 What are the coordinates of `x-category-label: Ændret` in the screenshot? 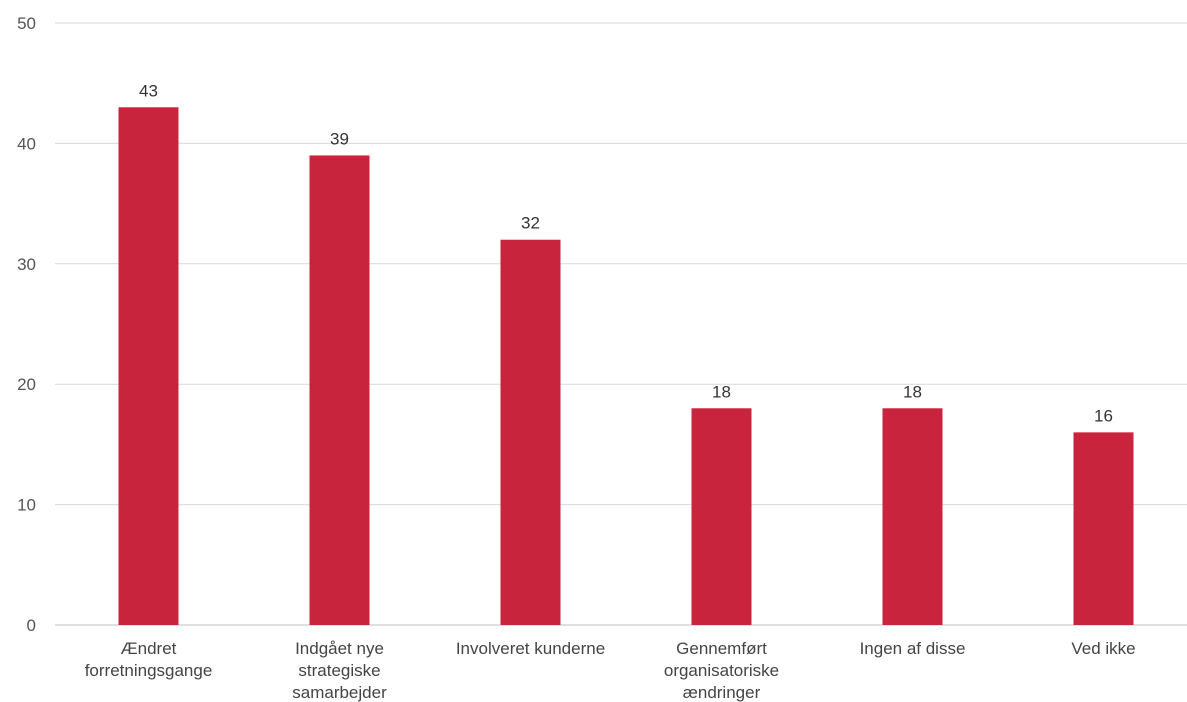 It's located at (149, 648).